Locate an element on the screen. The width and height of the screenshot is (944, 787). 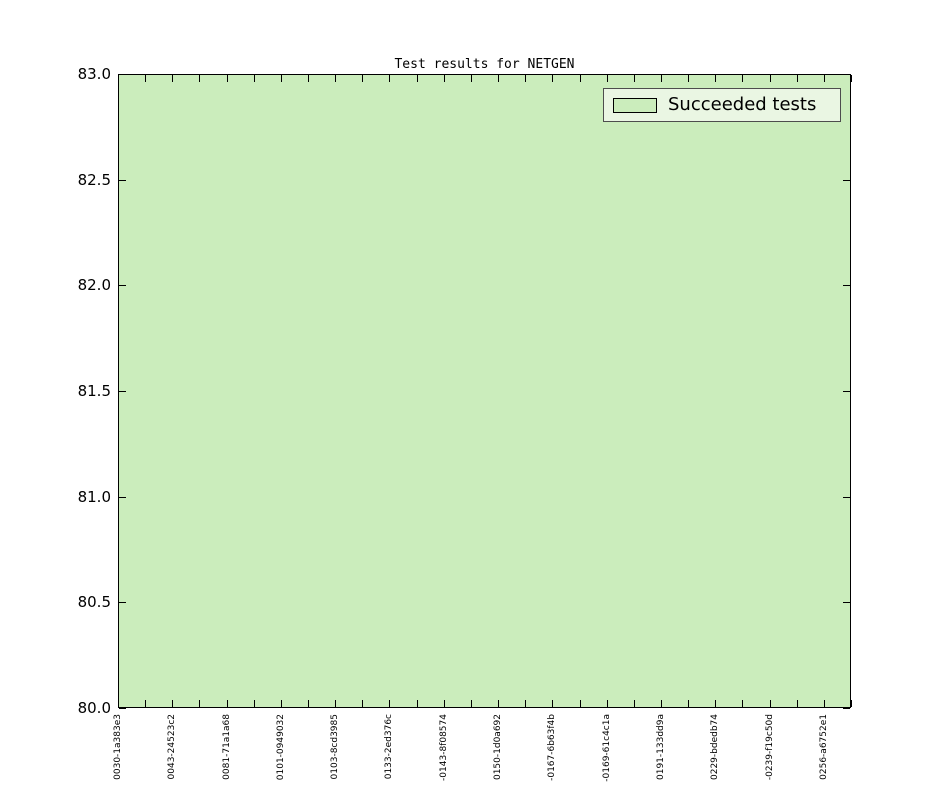
x-tick-label: 0191-133dd9a is located at coordinates (661, 747).